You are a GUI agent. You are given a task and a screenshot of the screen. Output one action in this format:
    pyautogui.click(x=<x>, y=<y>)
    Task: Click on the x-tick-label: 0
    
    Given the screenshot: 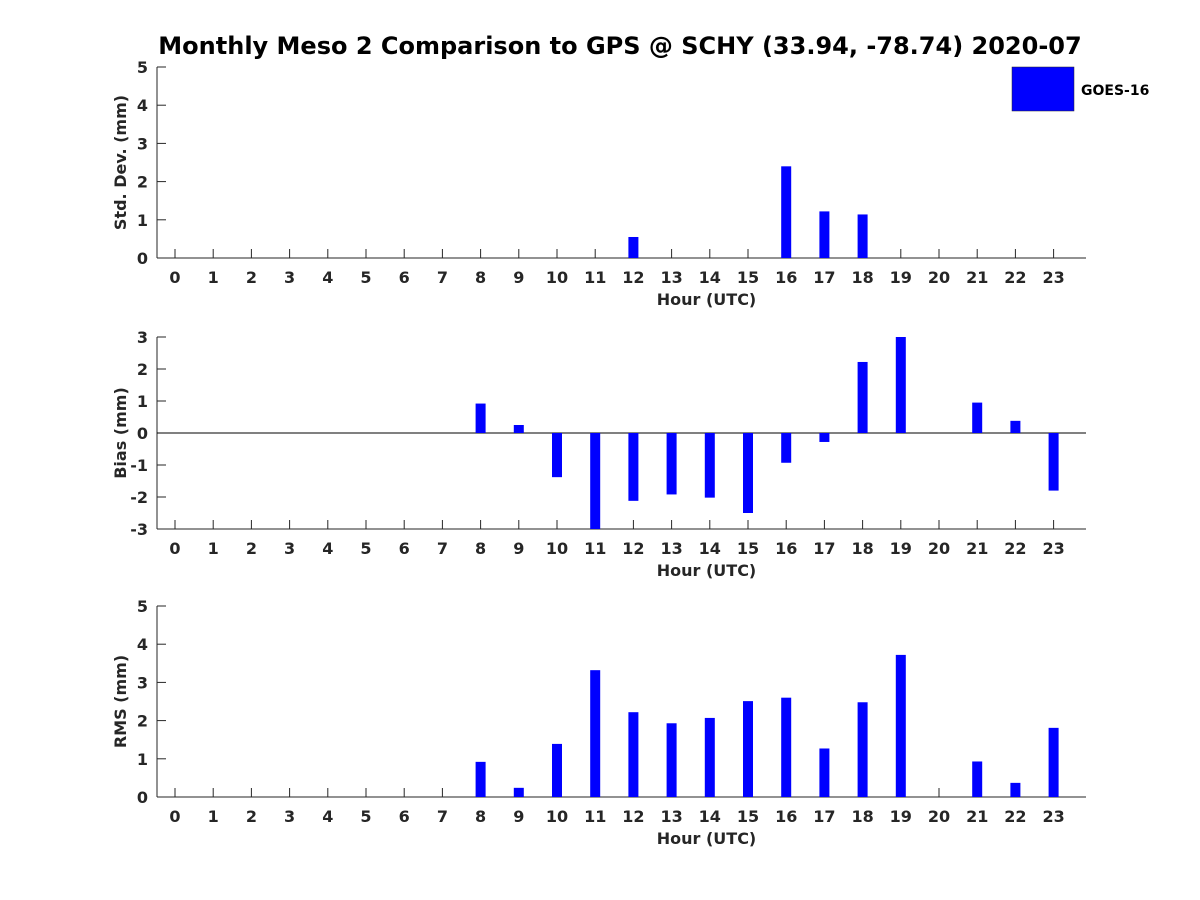 What is the action you would take?
    pyautogui.click(x=174, y=816)
    